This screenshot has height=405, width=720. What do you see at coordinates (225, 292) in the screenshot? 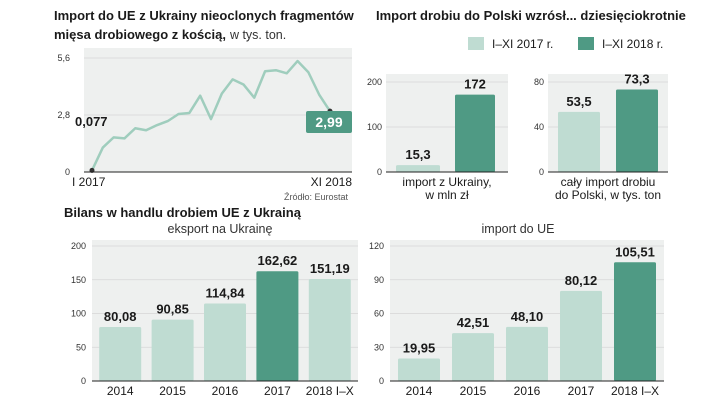
I see `bar-chart-bar-value: 114,84` at bounding box center [225, 292].